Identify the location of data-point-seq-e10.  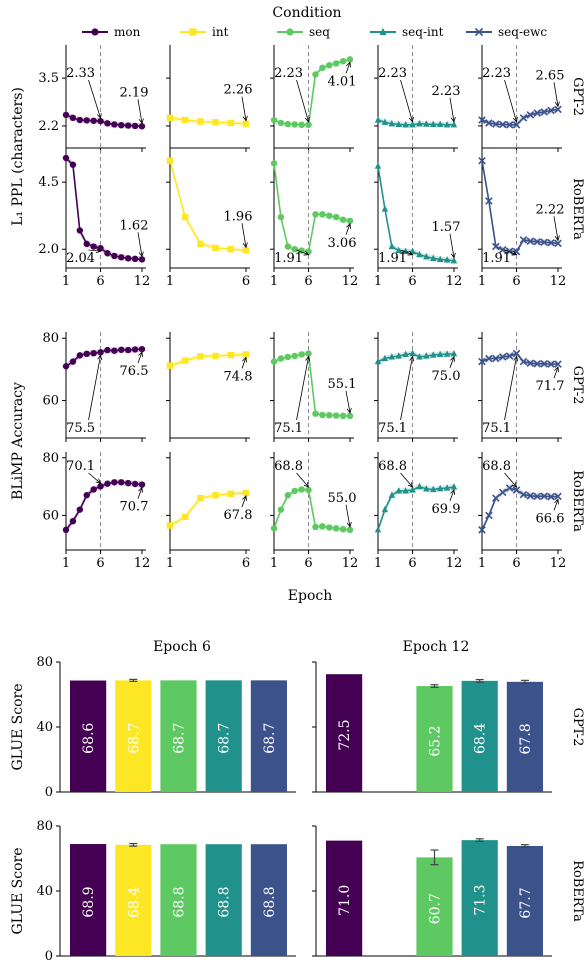
(336, 63).